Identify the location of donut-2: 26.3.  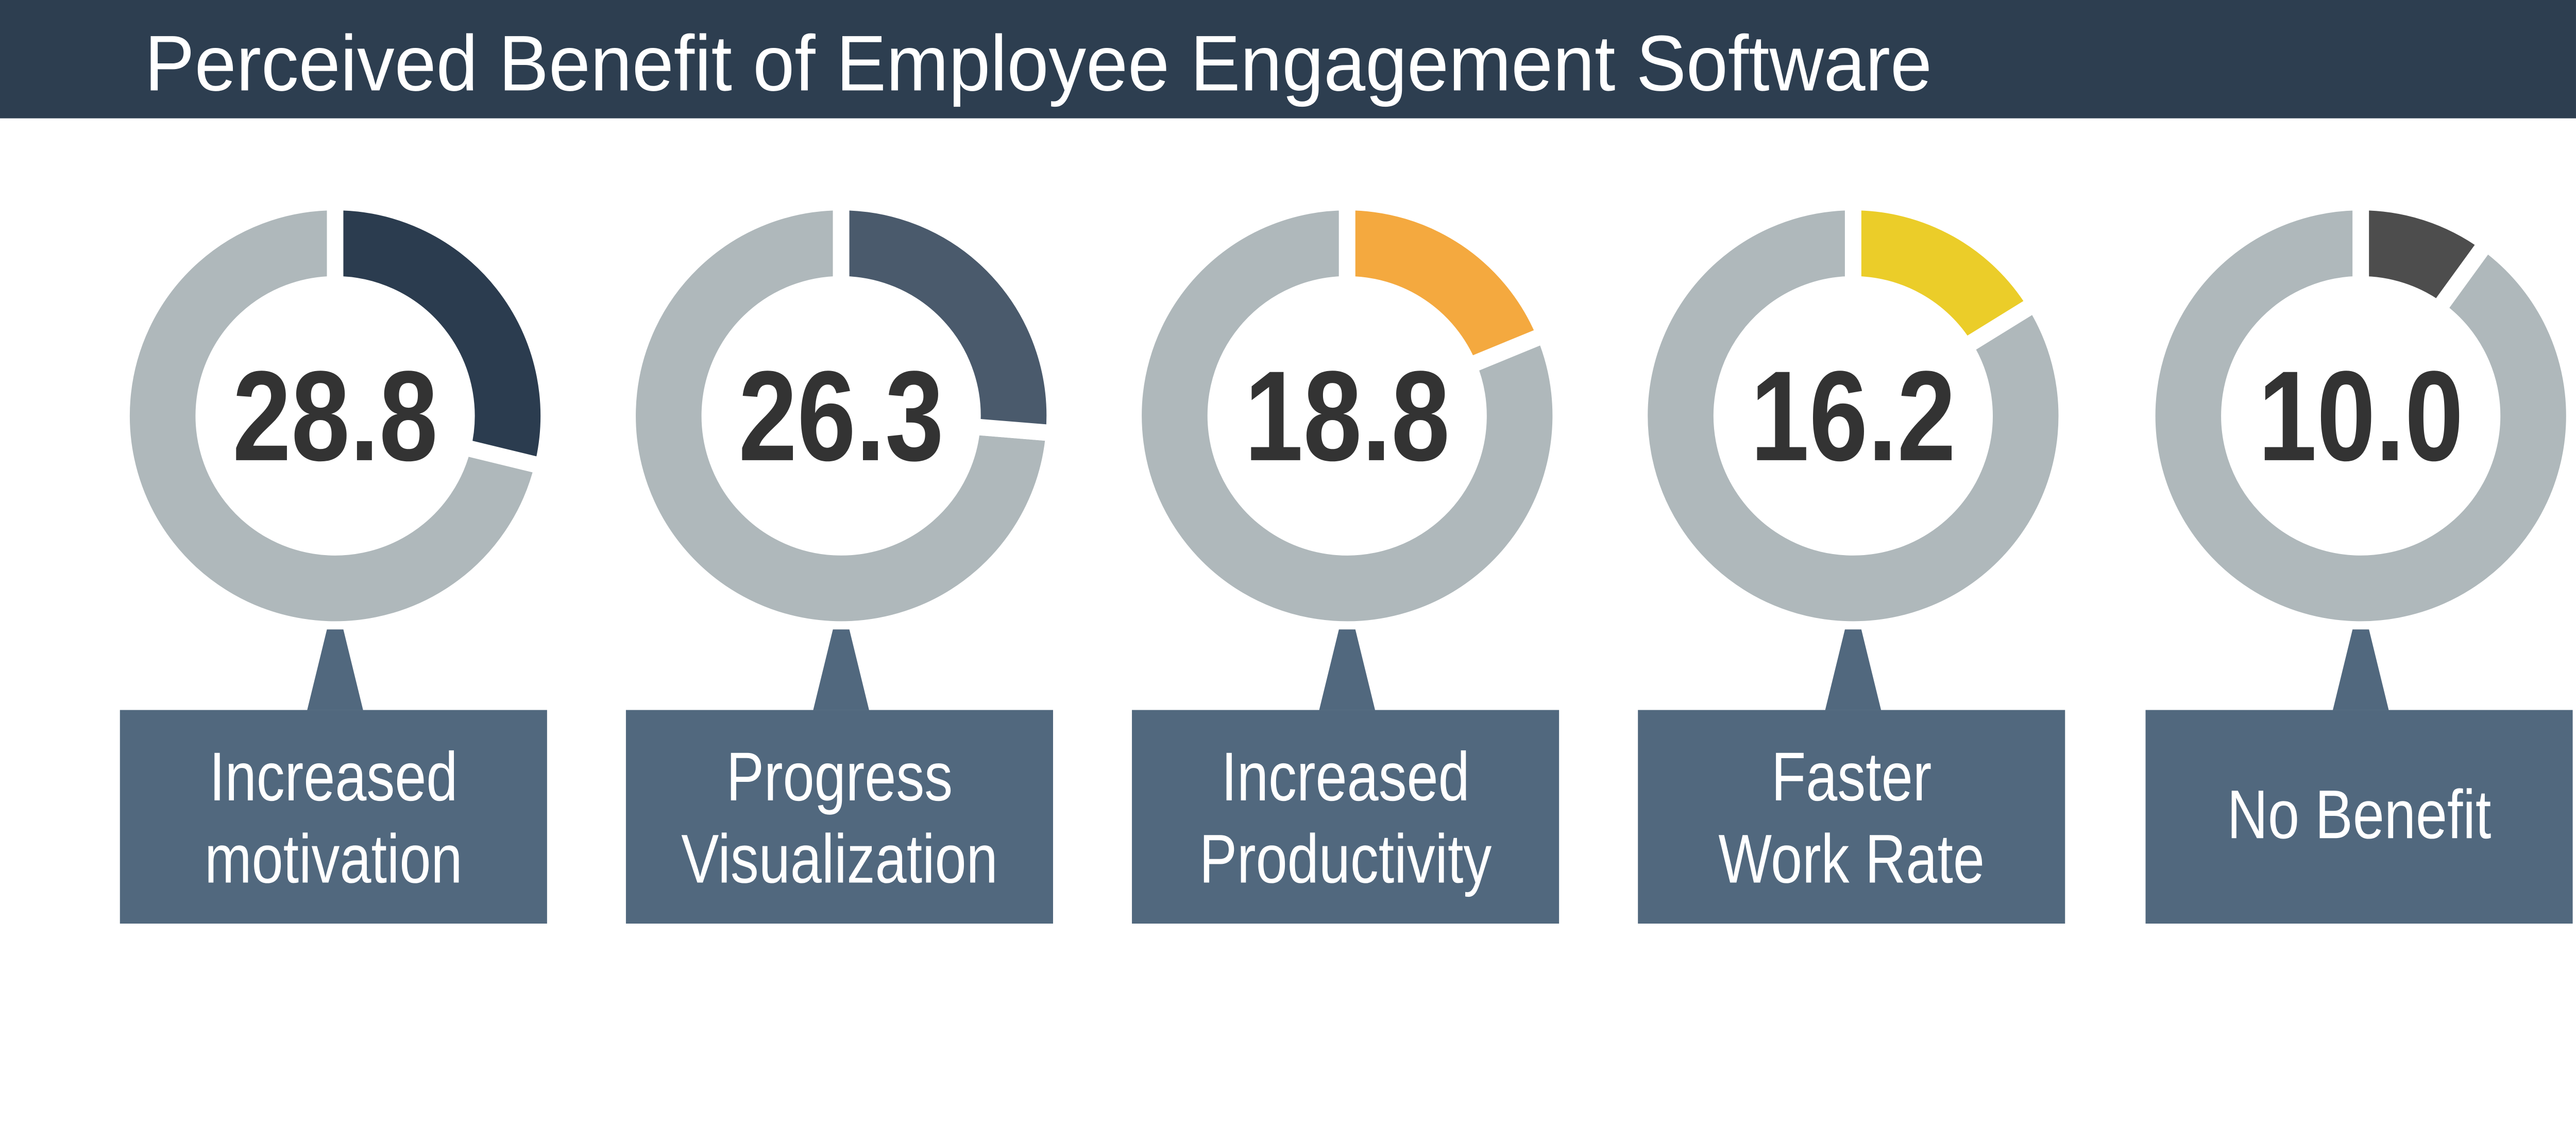
(841, 416).